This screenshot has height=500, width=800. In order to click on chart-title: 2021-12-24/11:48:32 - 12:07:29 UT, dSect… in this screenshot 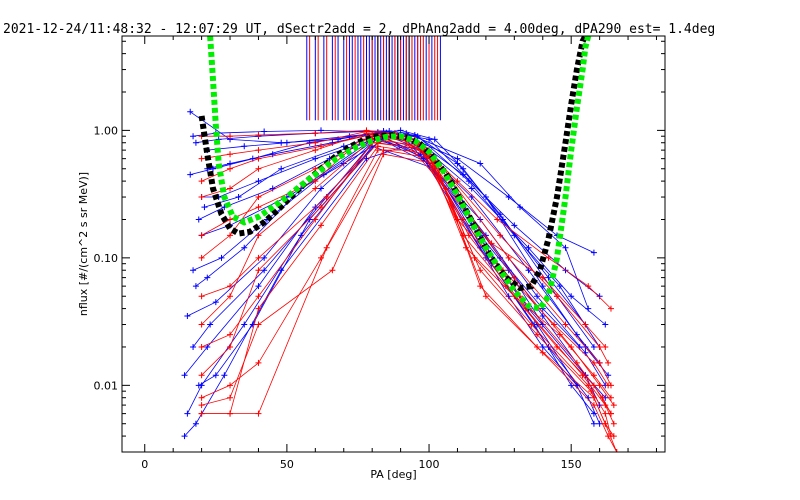, I will do `click(359, 29)`.